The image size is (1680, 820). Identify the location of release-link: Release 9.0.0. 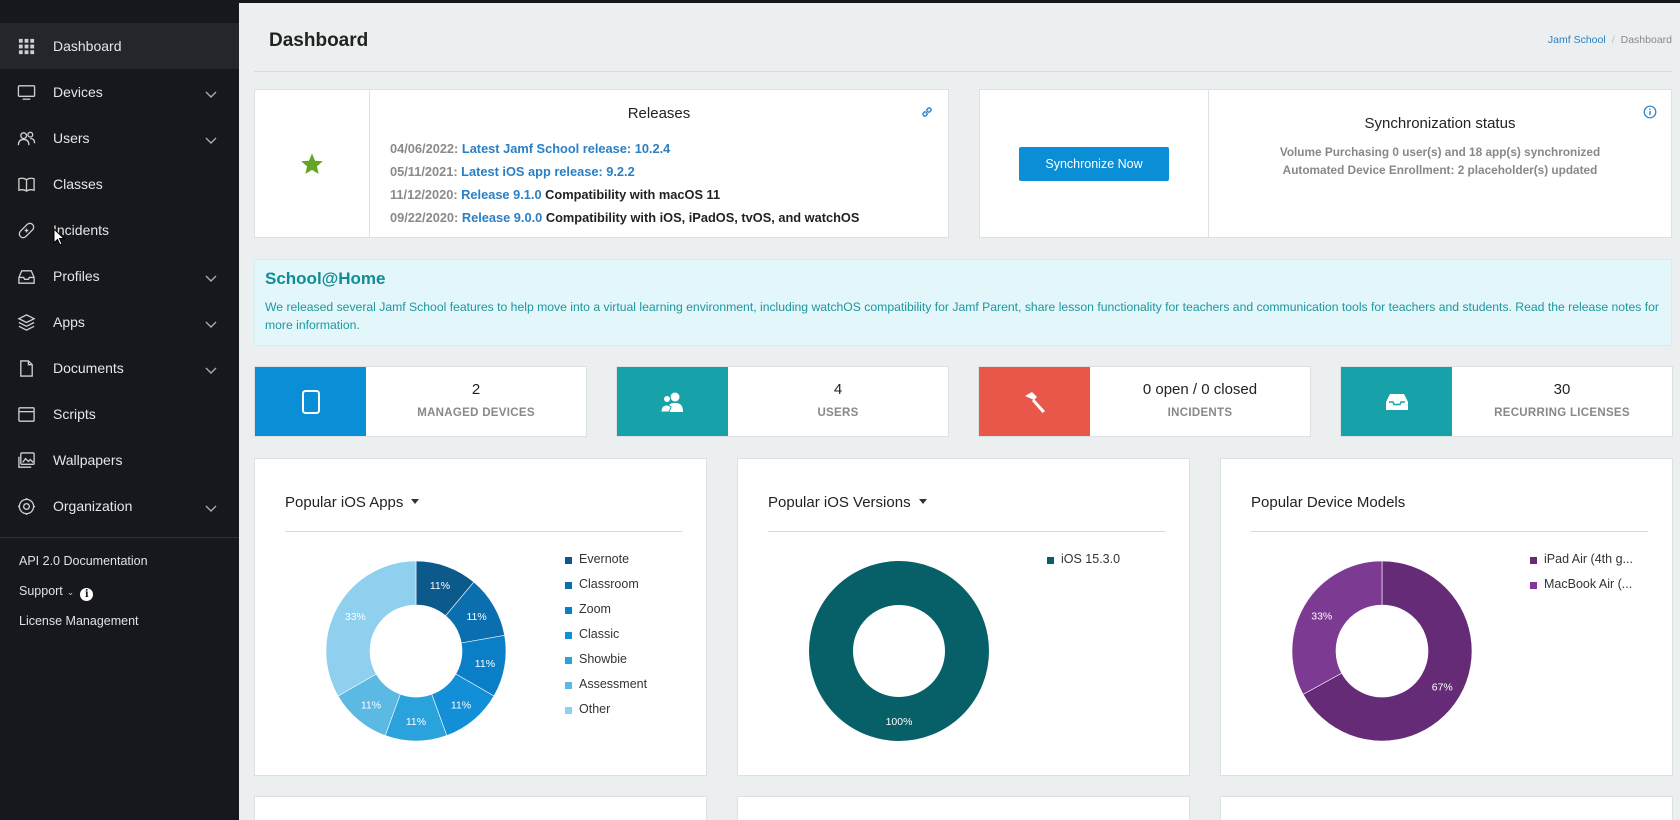
(502, 217).